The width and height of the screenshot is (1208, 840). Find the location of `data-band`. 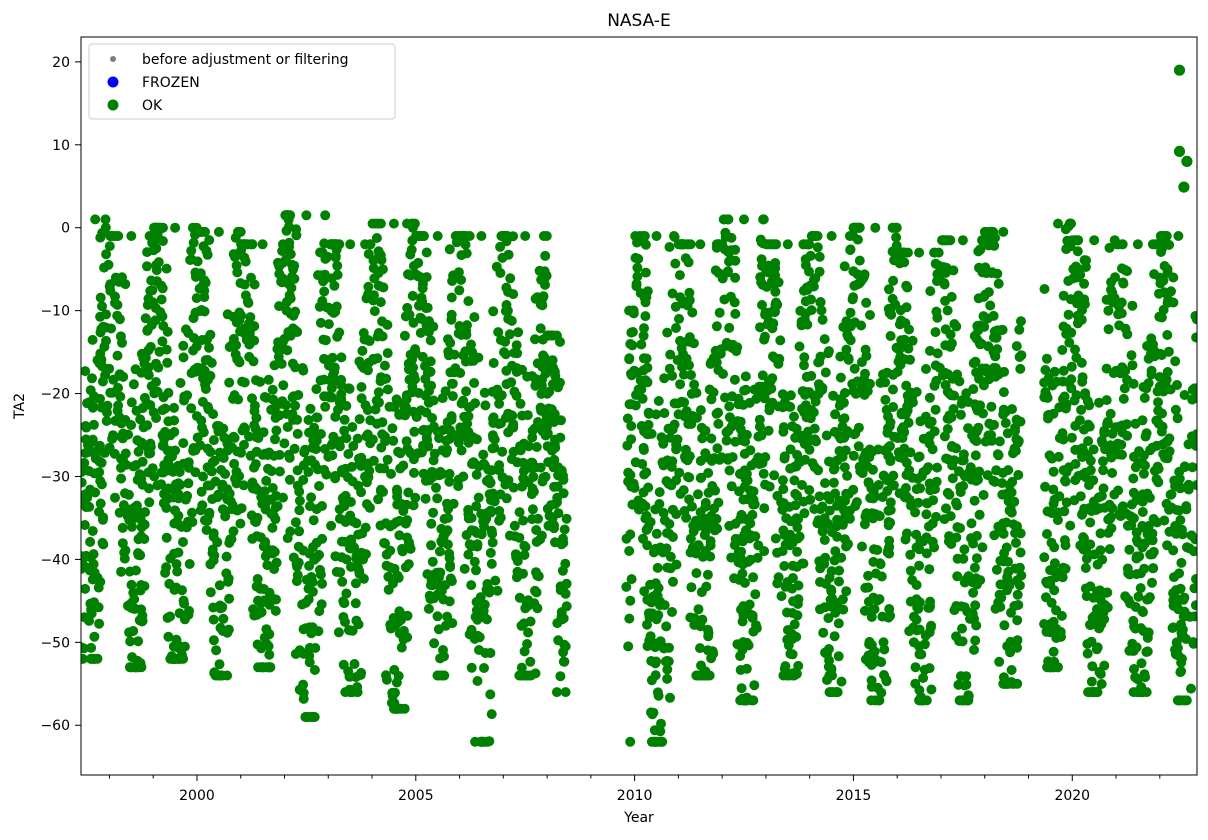

data-band is located at coordinates (963, 470).